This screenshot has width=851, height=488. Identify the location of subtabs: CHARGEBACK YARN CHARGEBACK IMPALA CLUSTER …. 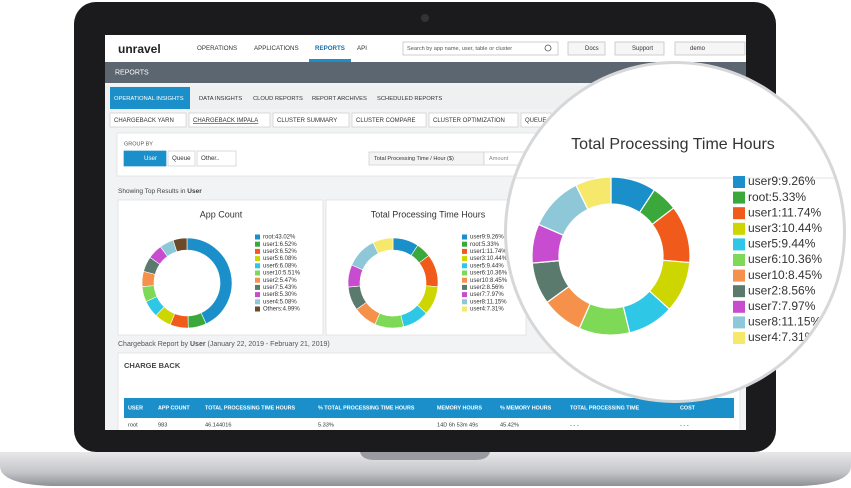
(330, 120).